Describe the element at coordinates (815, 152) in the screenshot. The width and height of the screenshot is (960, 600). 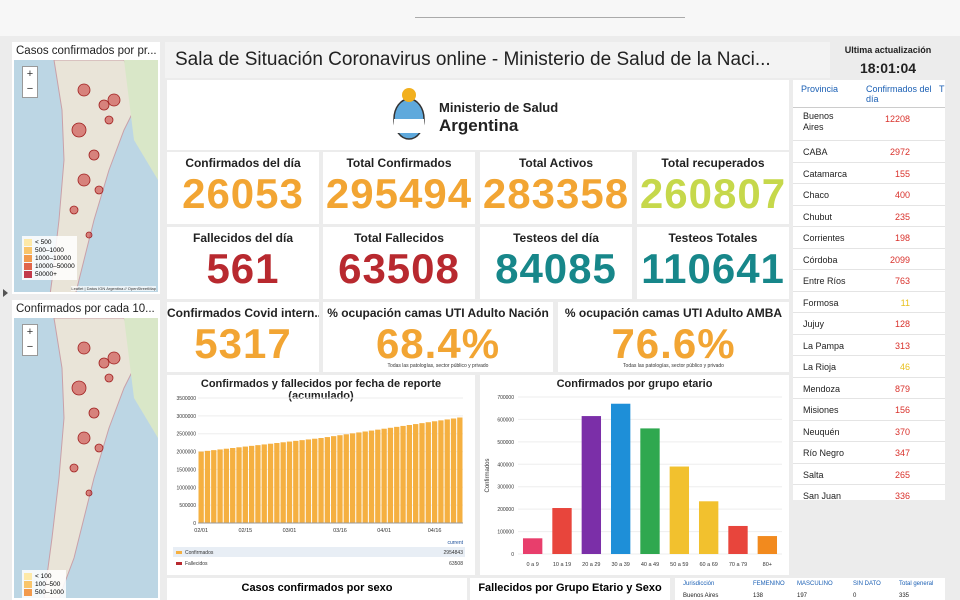
I see `province-name: CABA` at that location.